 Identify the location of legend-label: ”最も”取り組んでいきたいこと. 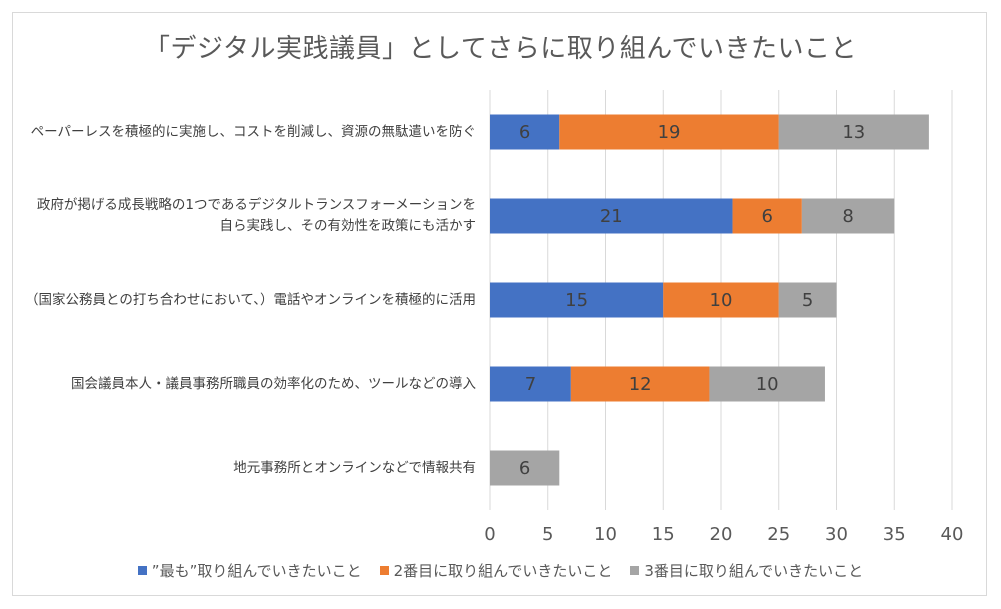
(256, 571).